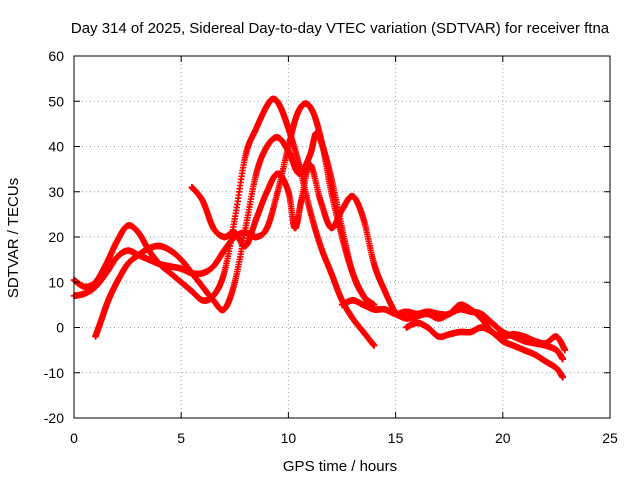  What do you see at coordinates (340, 466) in the screenshot?
I see `x-axis-label: GPS time / hours` at bounding box center [340, 466].